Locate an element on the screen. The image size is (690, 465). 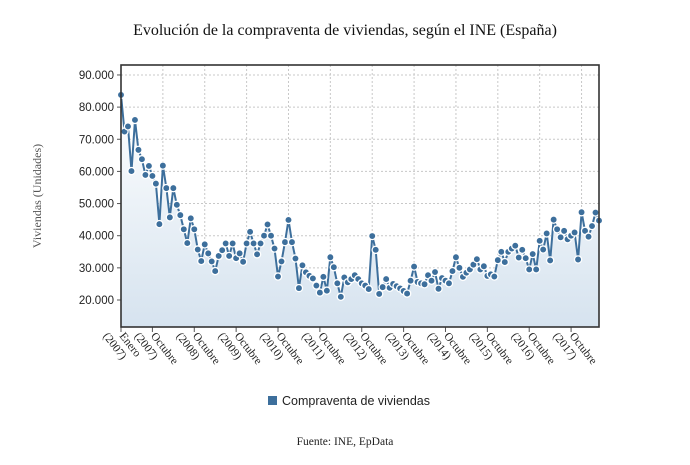
x-tick-label: Octubre(2011) is located at coordinates (323, 349).